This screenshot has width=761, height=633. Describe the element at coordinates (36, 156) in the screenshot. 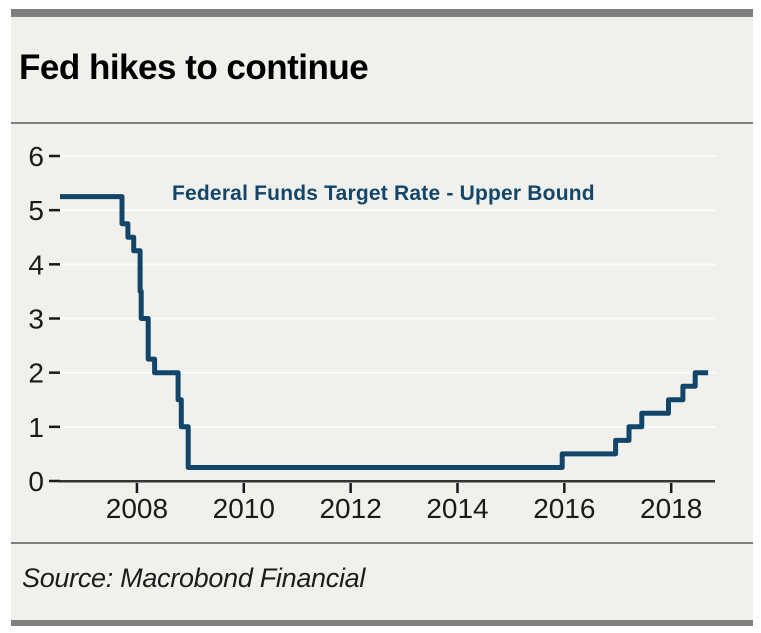

I see `y-tick-label-6: 6` at that location.